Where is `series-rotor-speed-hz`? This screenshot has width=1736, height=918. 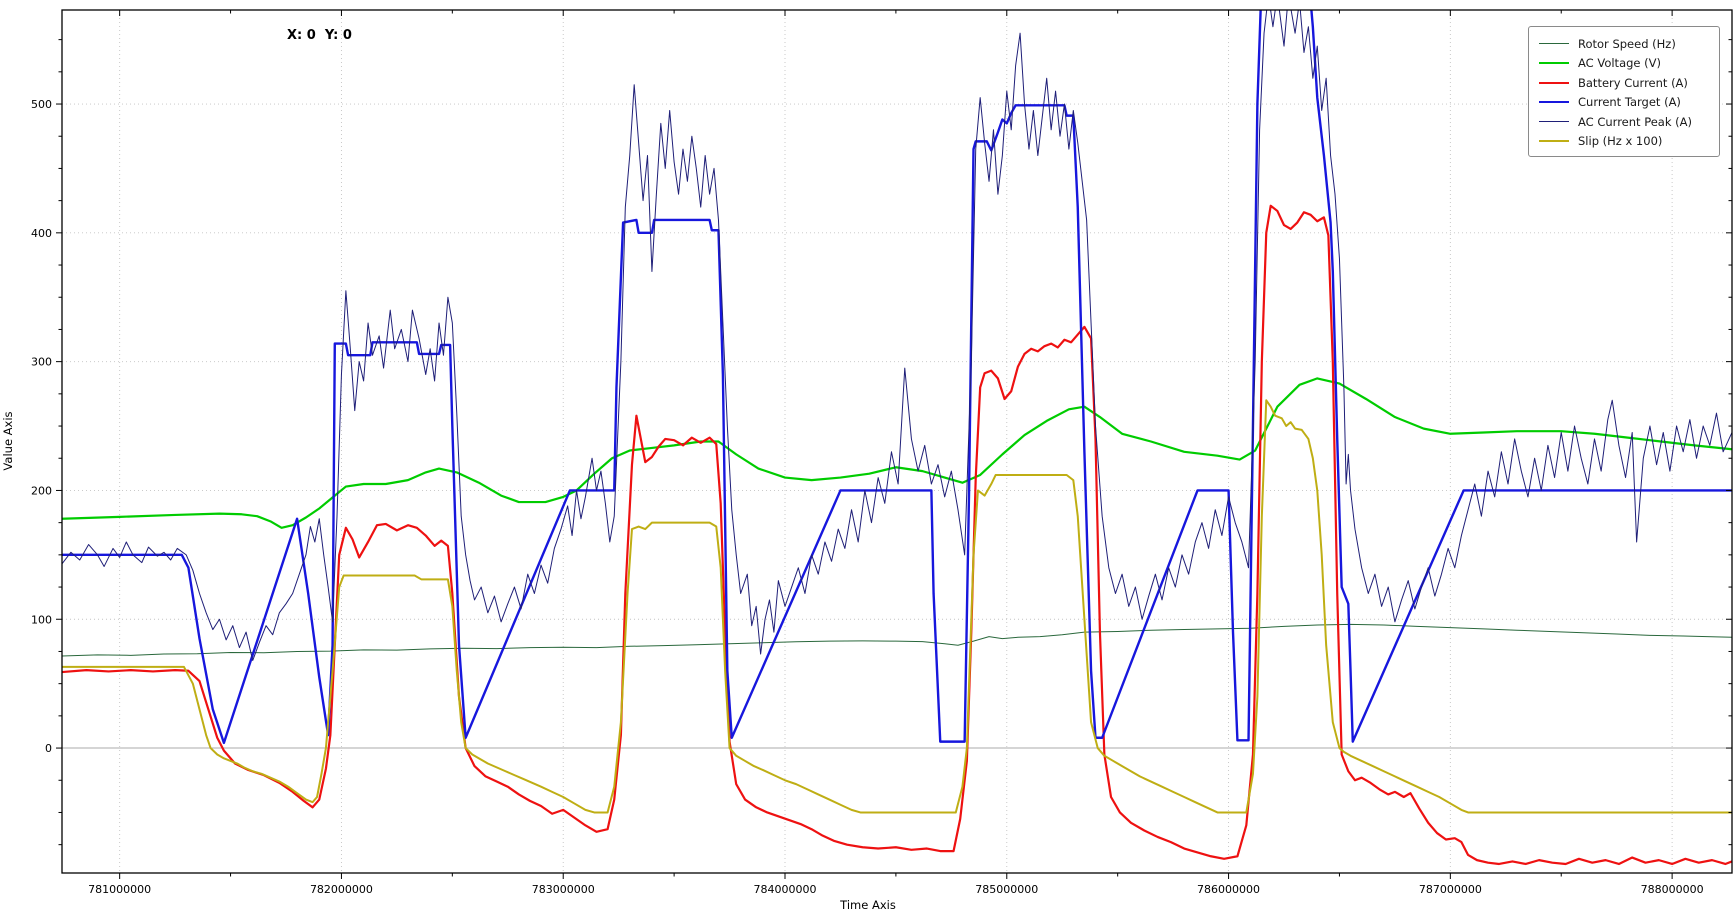 series-rotor-speed-hz is located at coordinates (897, 640).